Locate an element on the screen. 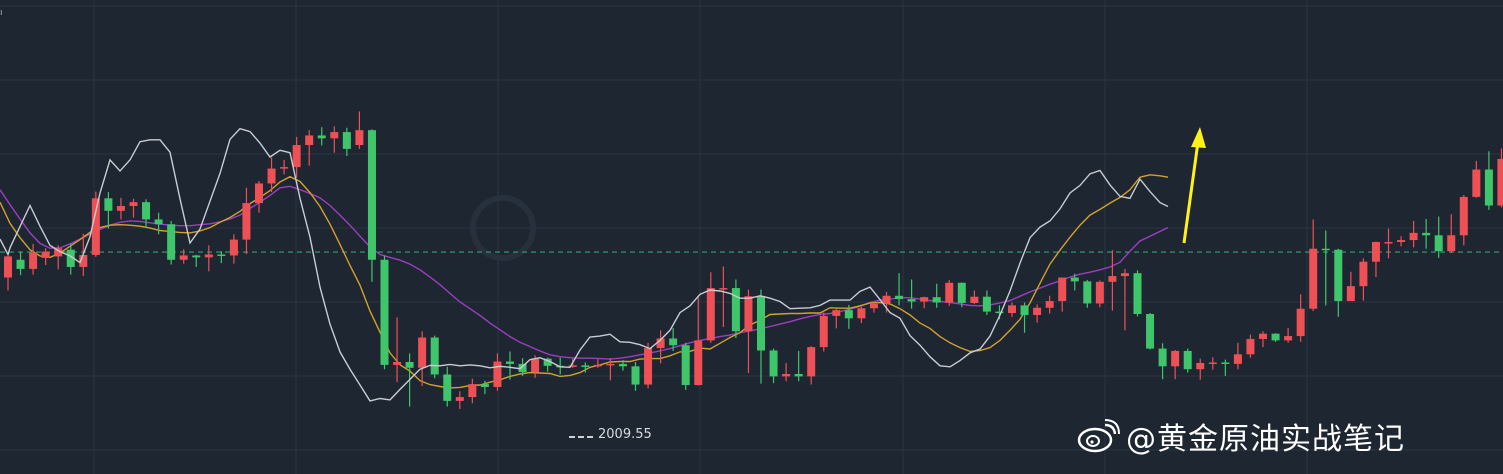 The height and width of the screenshot is (474, 1503). low-marker-dash is located at coordinates (581, 437).